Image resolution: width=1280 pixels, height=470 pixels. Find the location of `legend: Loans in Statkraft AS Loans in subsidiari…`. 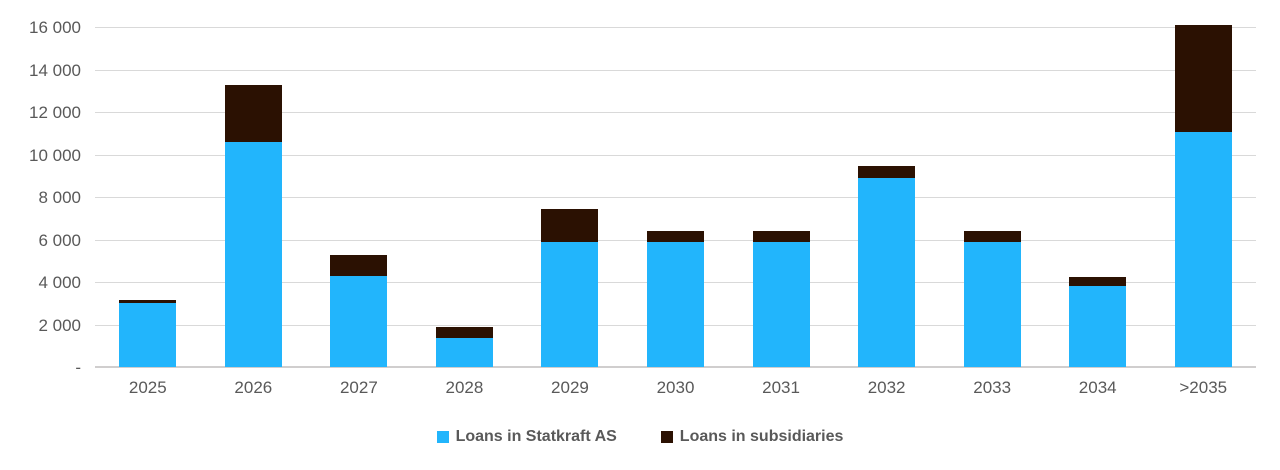

legend: Loans in Statkraft AS Loans in subsidiari… is located at coordinates (640, 437).